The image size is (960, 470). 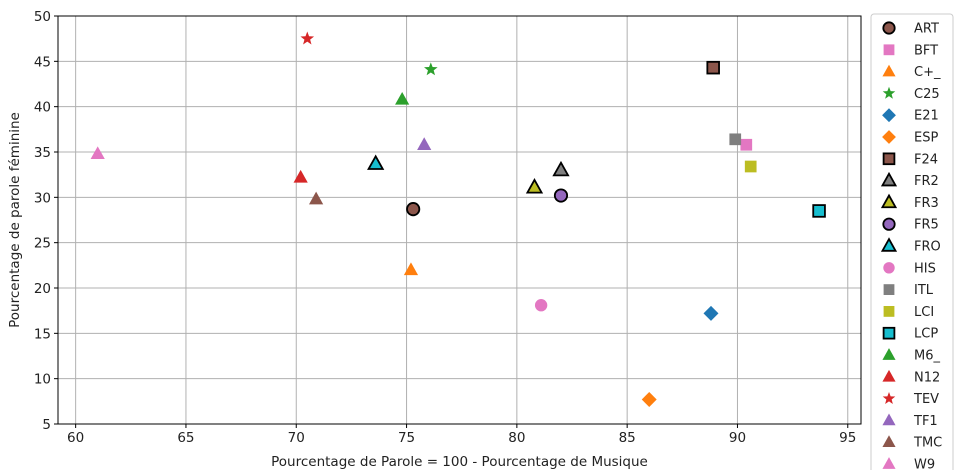 I want to click on y-tick-label: 30, so click(x=42, y=198).